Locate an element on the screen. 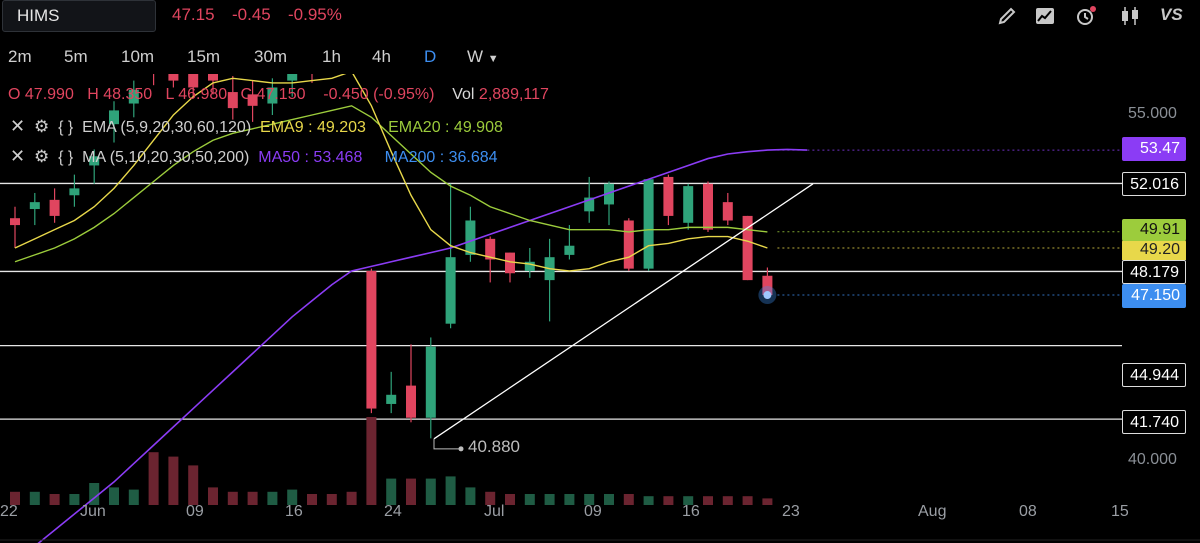  ma200-value: MA200 : 36.684 is located at coordinates (441, 157).